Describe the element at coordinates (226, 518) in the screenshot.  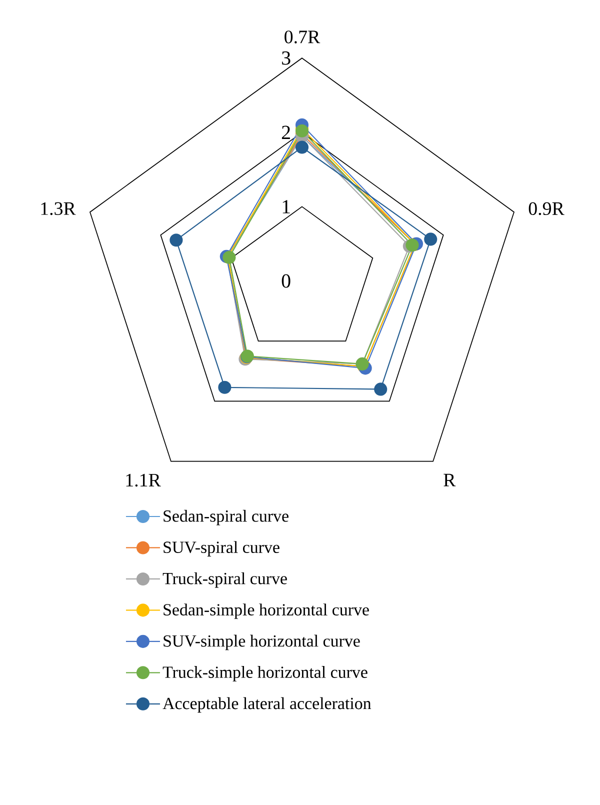
I see `legend-label: Sedan-spiral curve` at that location.